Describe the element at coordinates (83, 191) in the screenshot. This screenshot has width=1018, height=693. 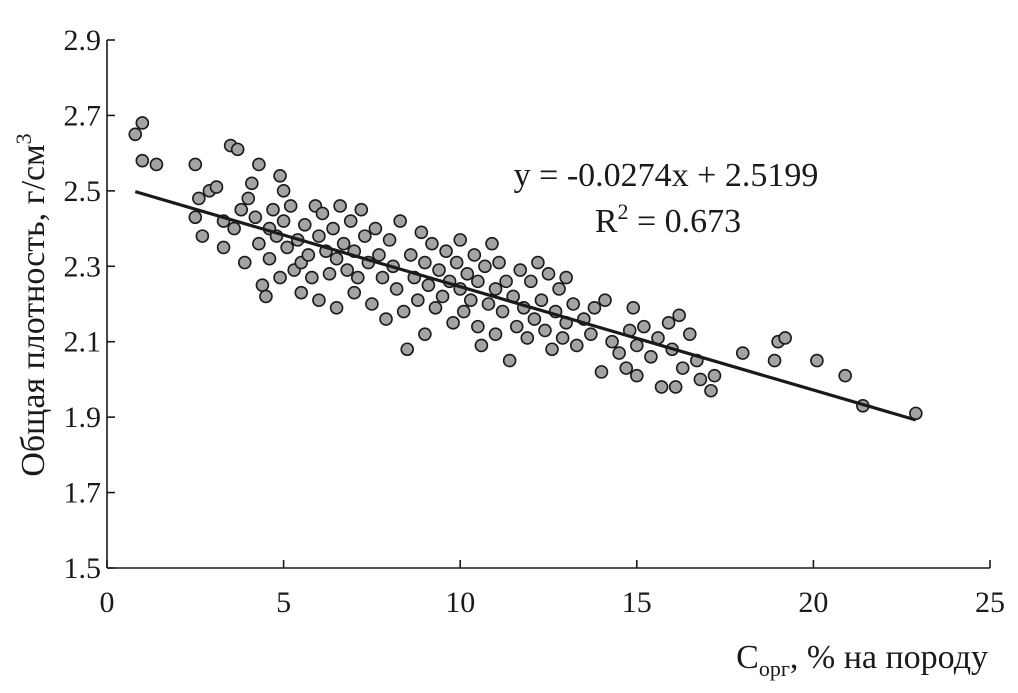
I see `y-tick-label: 2.5` at that location.